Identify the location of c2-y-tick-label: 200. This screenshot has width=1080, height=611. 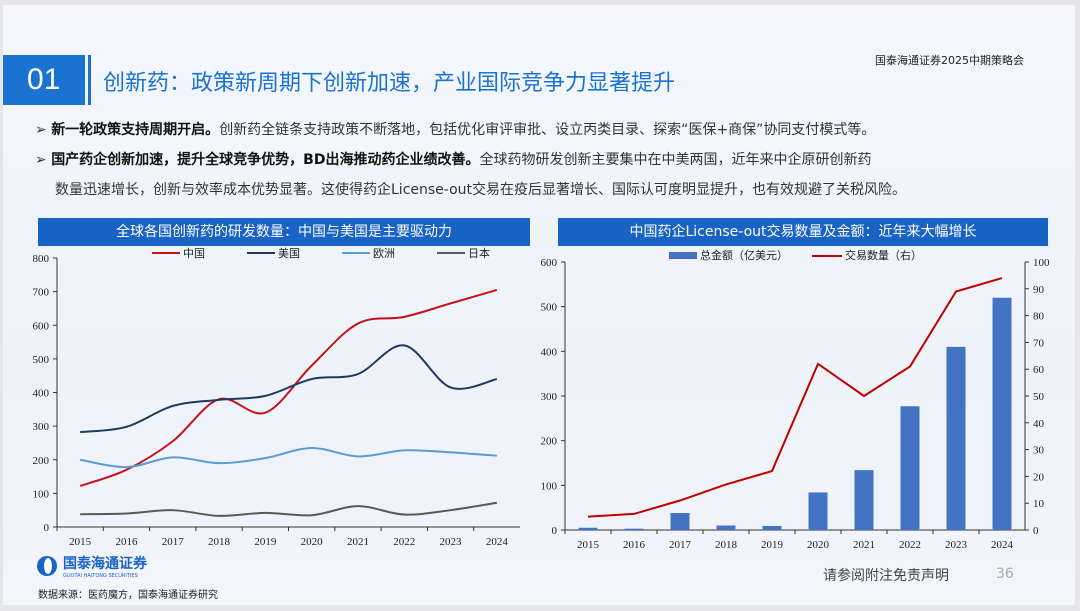
(549, 442).